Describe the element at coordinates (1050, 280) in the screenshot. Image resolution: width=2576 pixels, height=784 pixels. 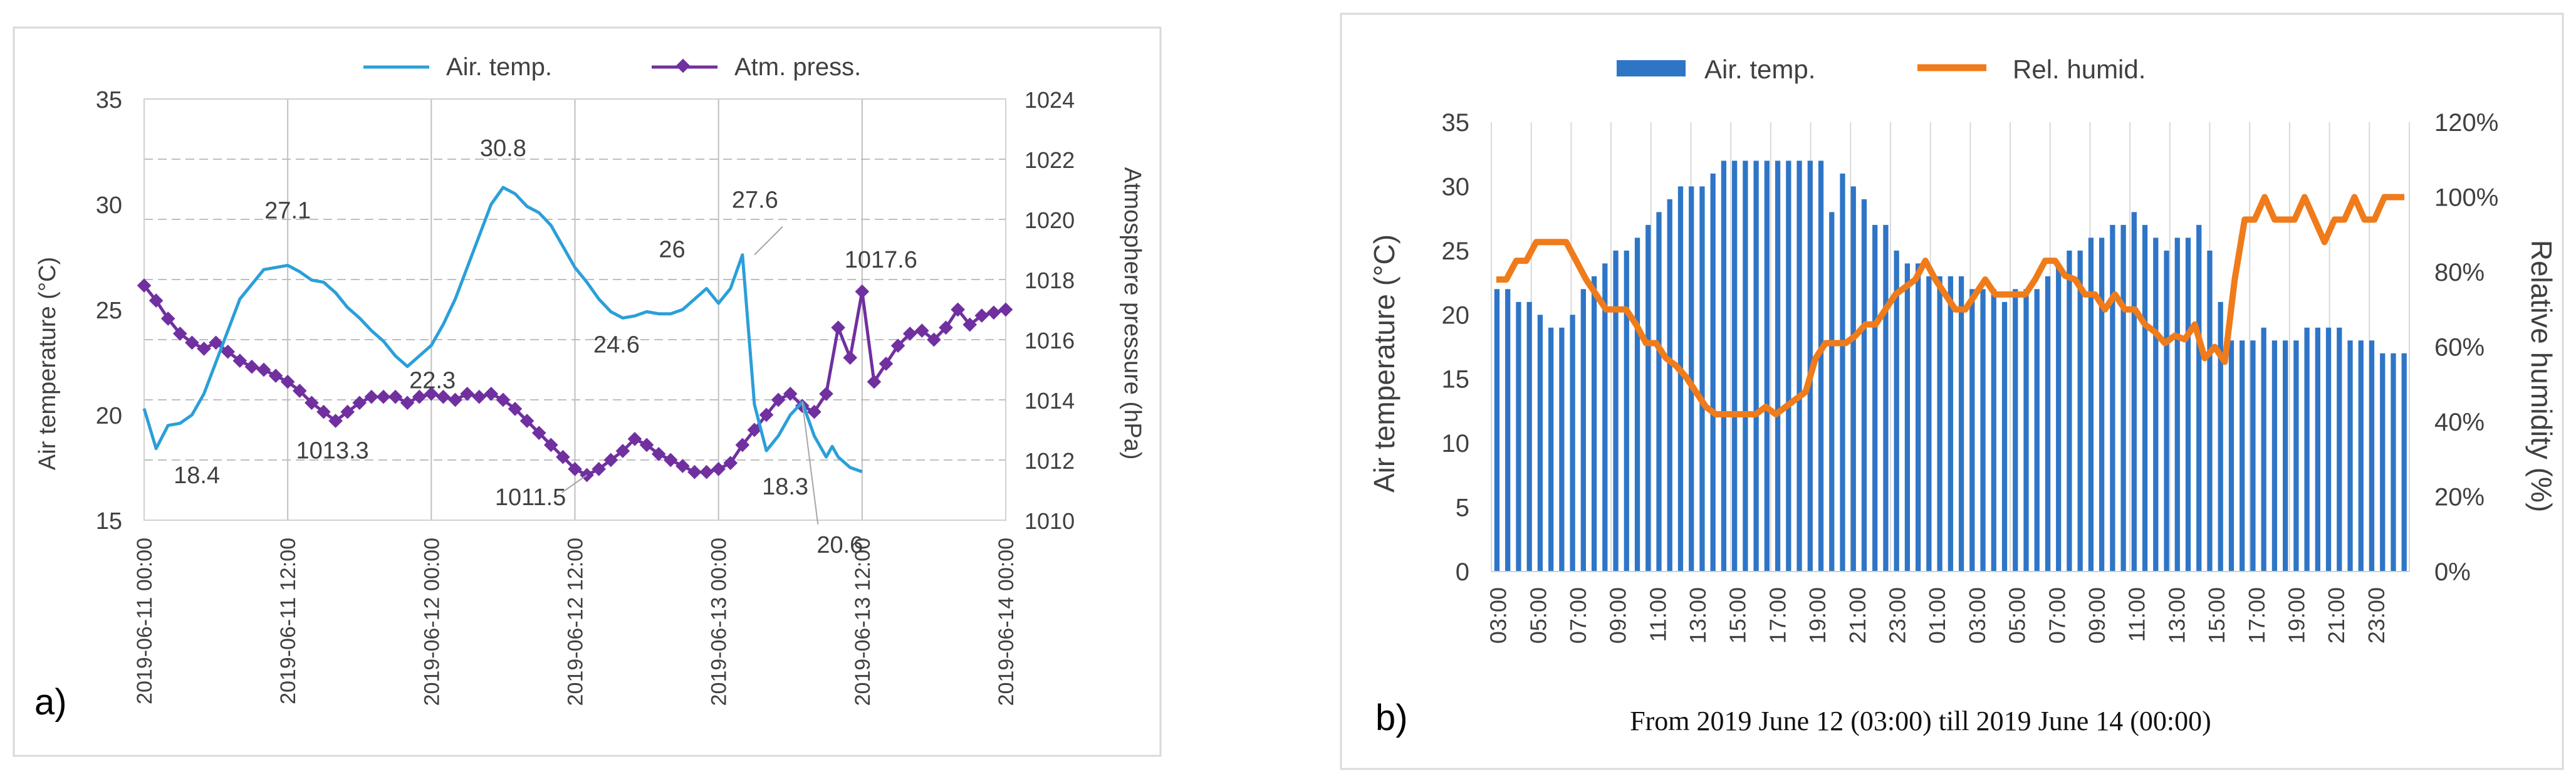
I see `y-tick-right-a: 1018` at that location.